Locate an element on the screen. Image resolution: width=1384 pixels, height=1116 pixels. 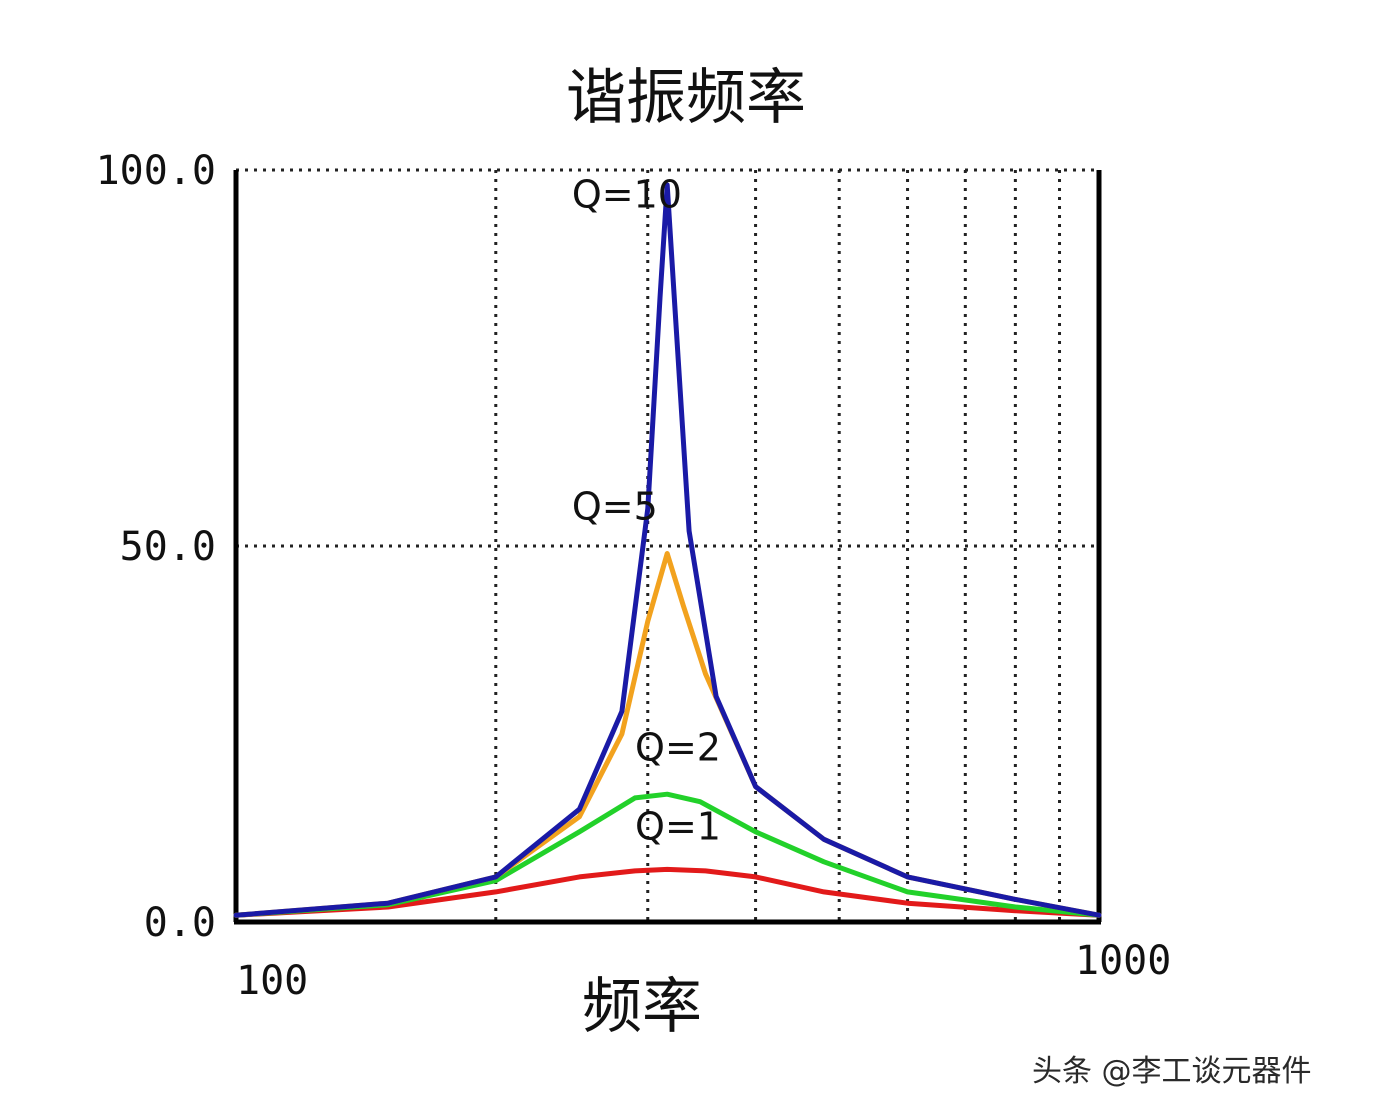
series-annotations: Q=10 Q=5 Q=2 Q=1 is located at coordinates (646, 511).